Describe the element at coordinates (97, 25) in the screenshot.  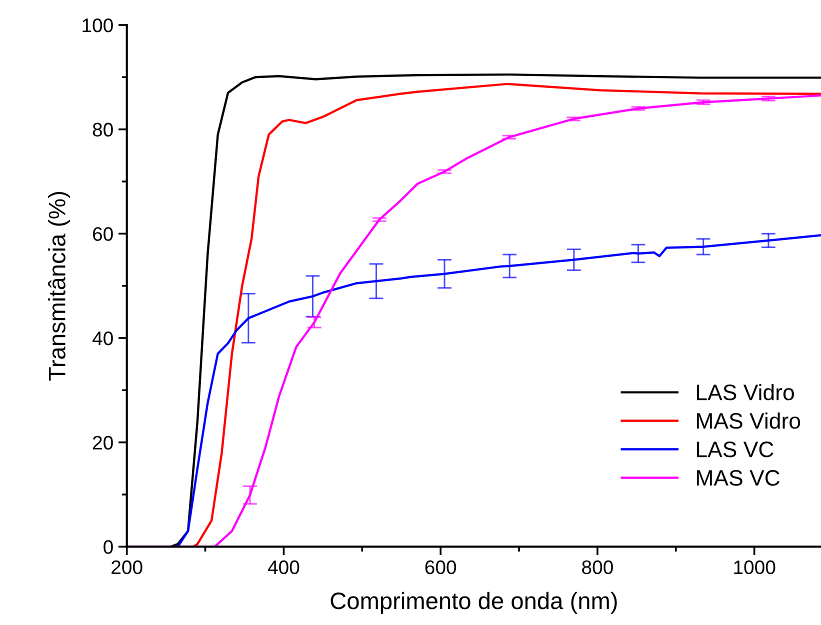
I see `y-tick-label: 100` at that location.